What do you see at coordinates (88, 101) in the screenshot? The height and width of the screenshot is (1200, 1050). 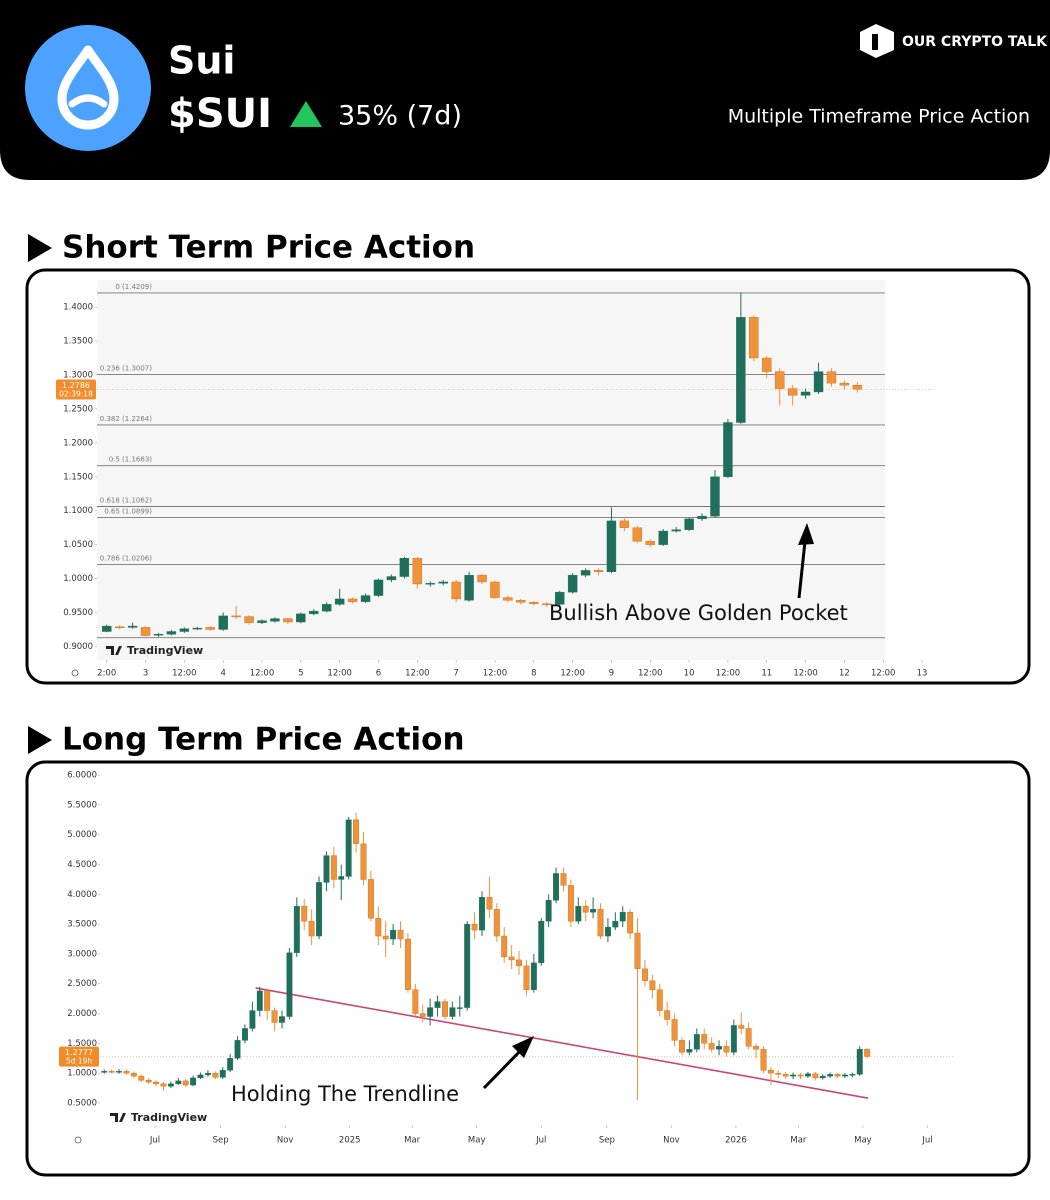 I see `coin-logo-wave` at bounding box center [88, 101].